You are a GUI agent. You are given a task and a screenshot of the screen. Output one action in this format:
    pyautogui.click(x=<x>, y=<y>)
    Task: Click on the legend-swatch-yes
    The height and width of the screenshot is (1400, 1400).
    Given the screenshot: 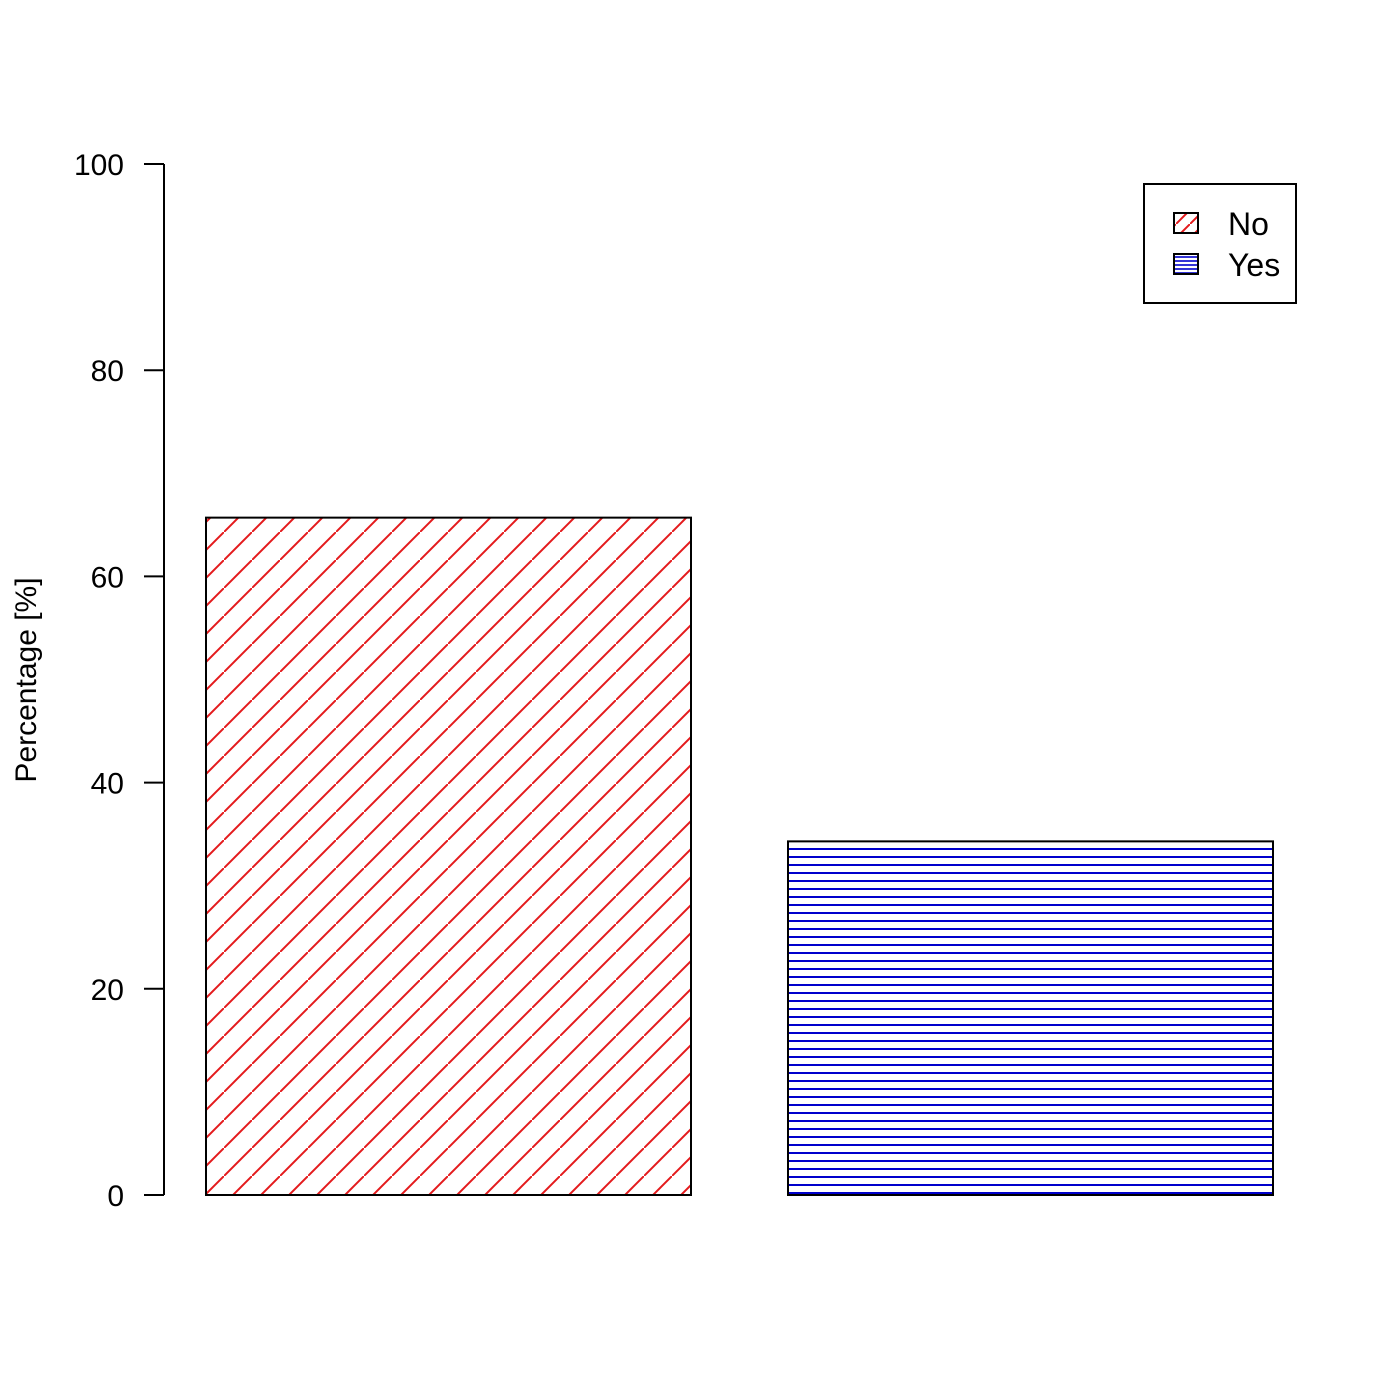 What is the action you would take?
    pyautogui.click(x=1186, y=264)
    